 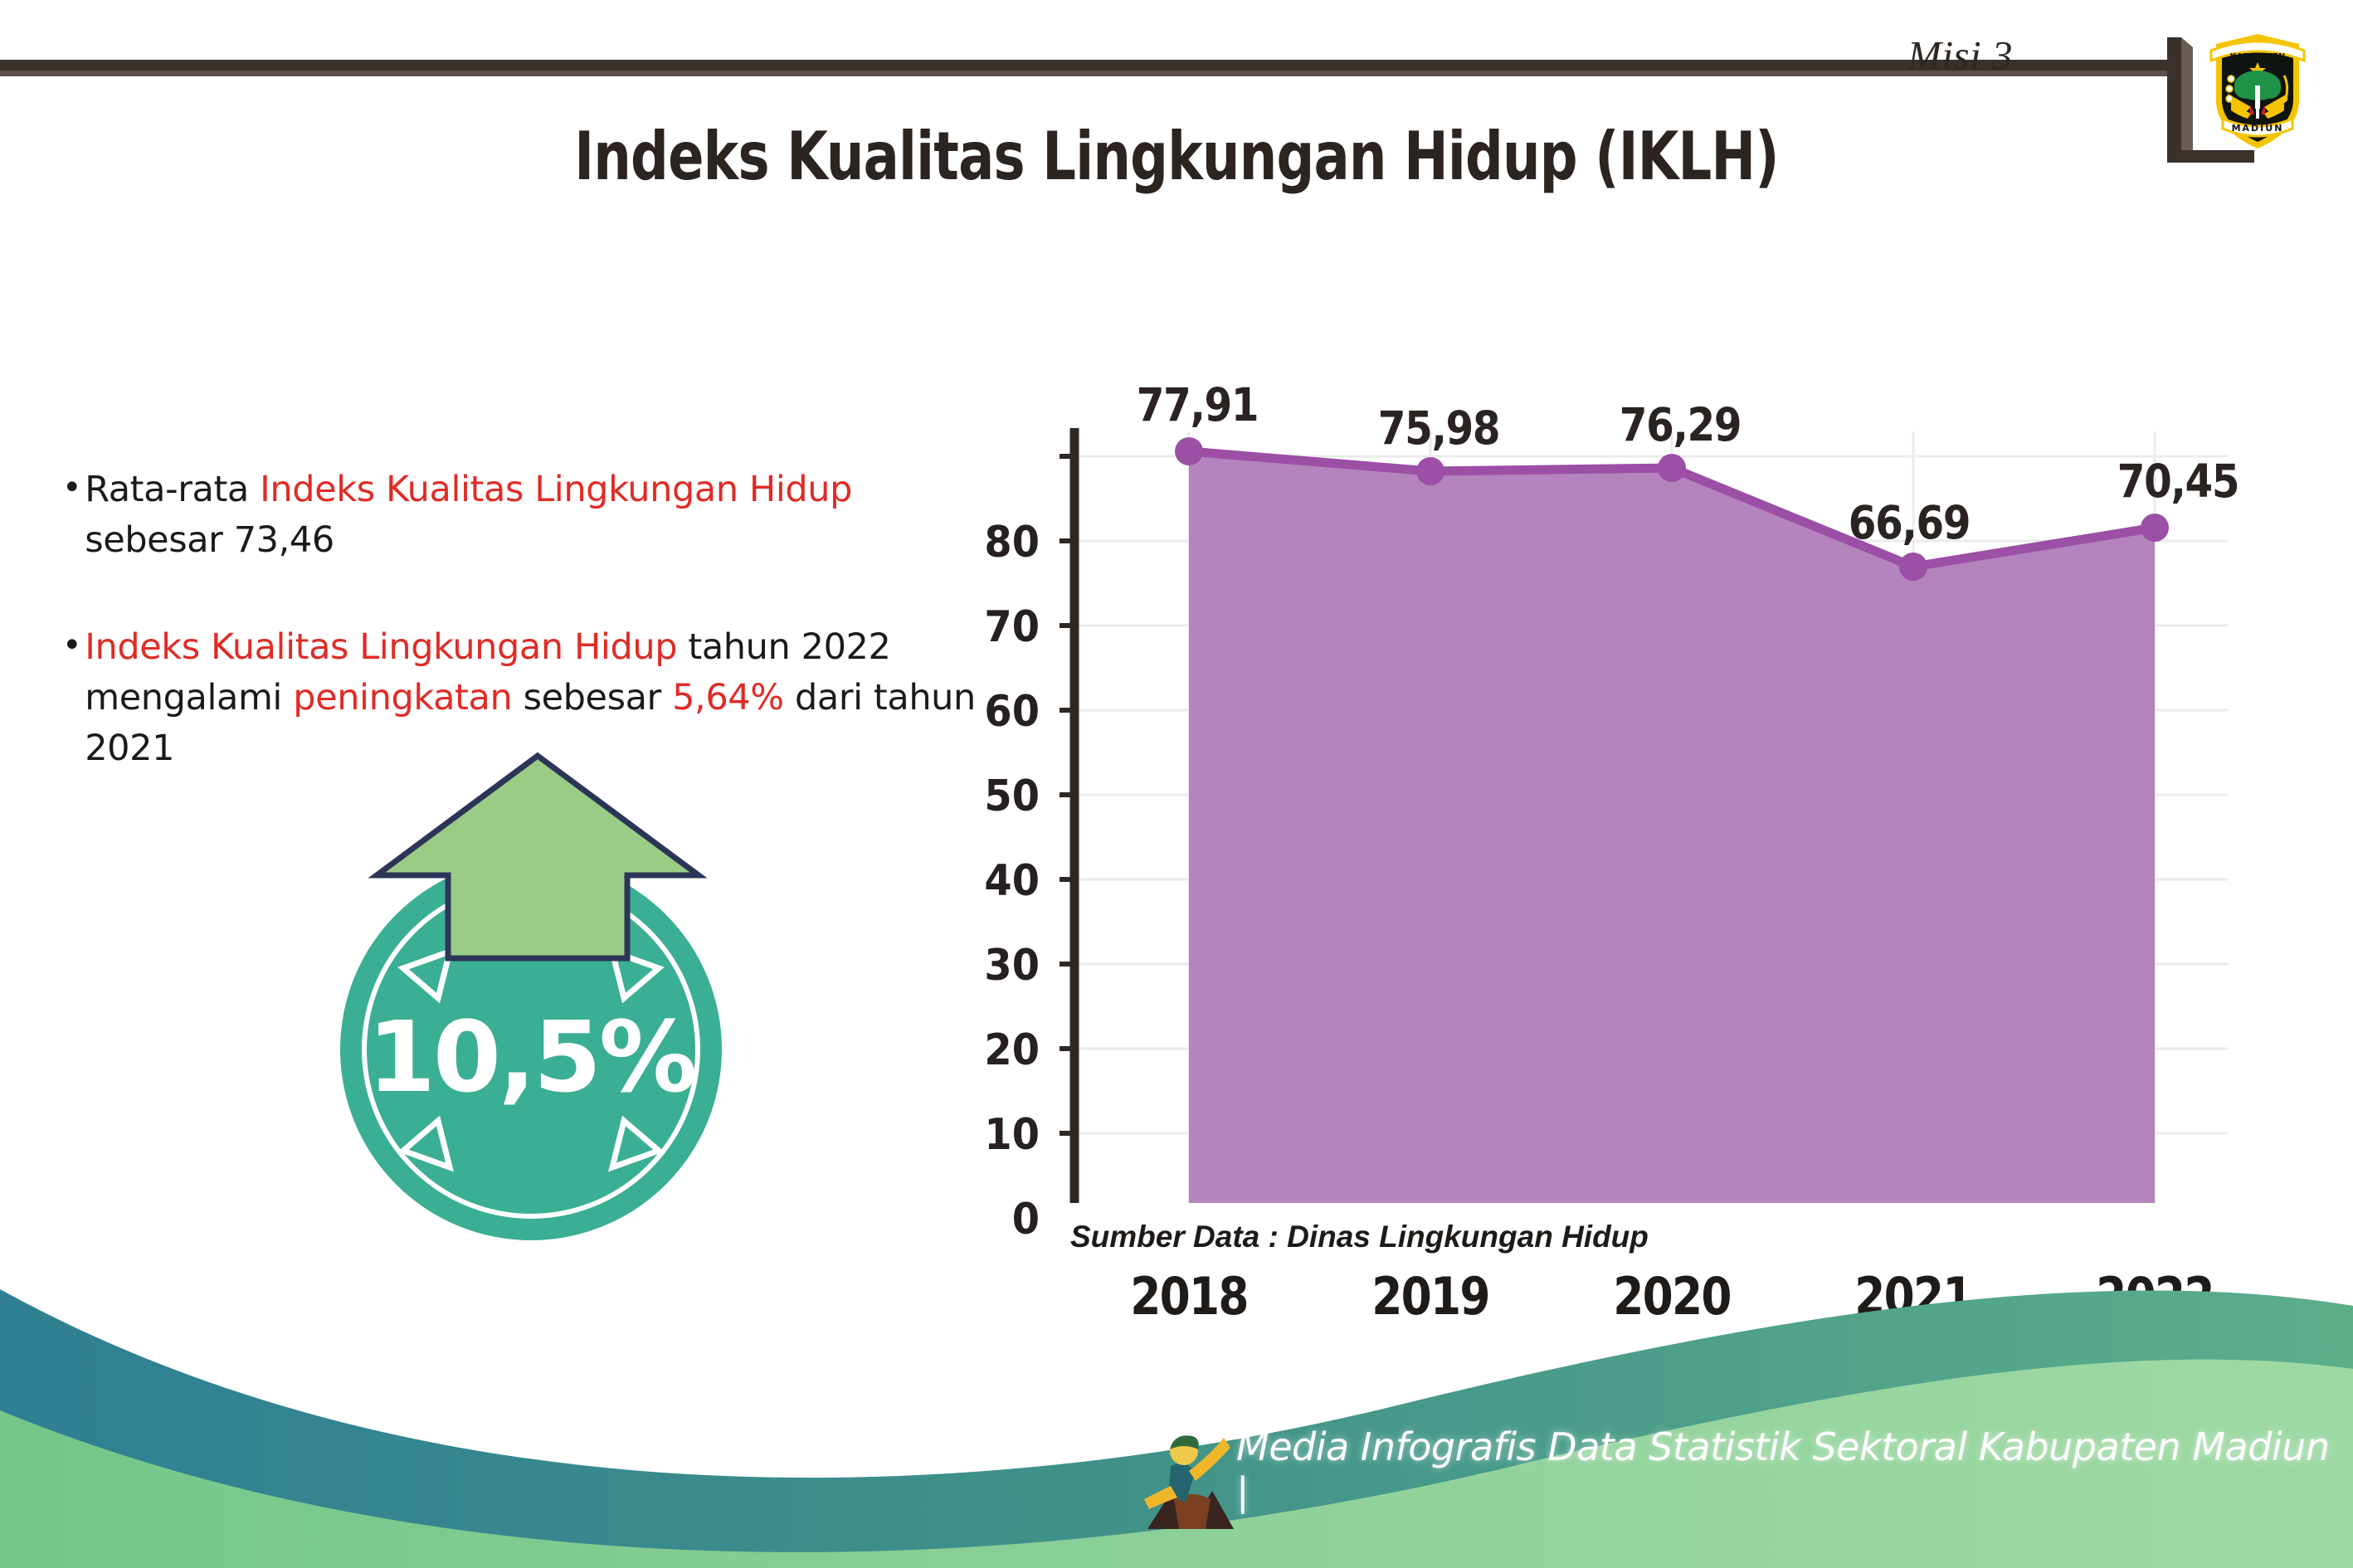 I want to click on chart-source-note: Sumber Data : Dinas Lingkungan Hidup, so click(x=1359, y=1237).